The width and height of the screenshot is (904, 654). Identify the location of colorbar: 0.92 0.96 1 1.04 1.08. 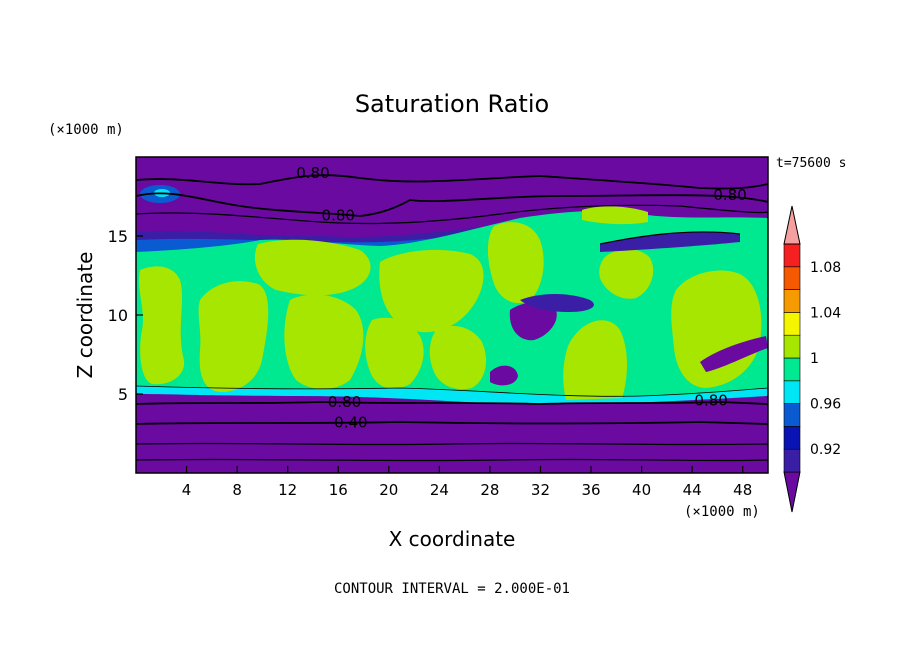
(812, 359).